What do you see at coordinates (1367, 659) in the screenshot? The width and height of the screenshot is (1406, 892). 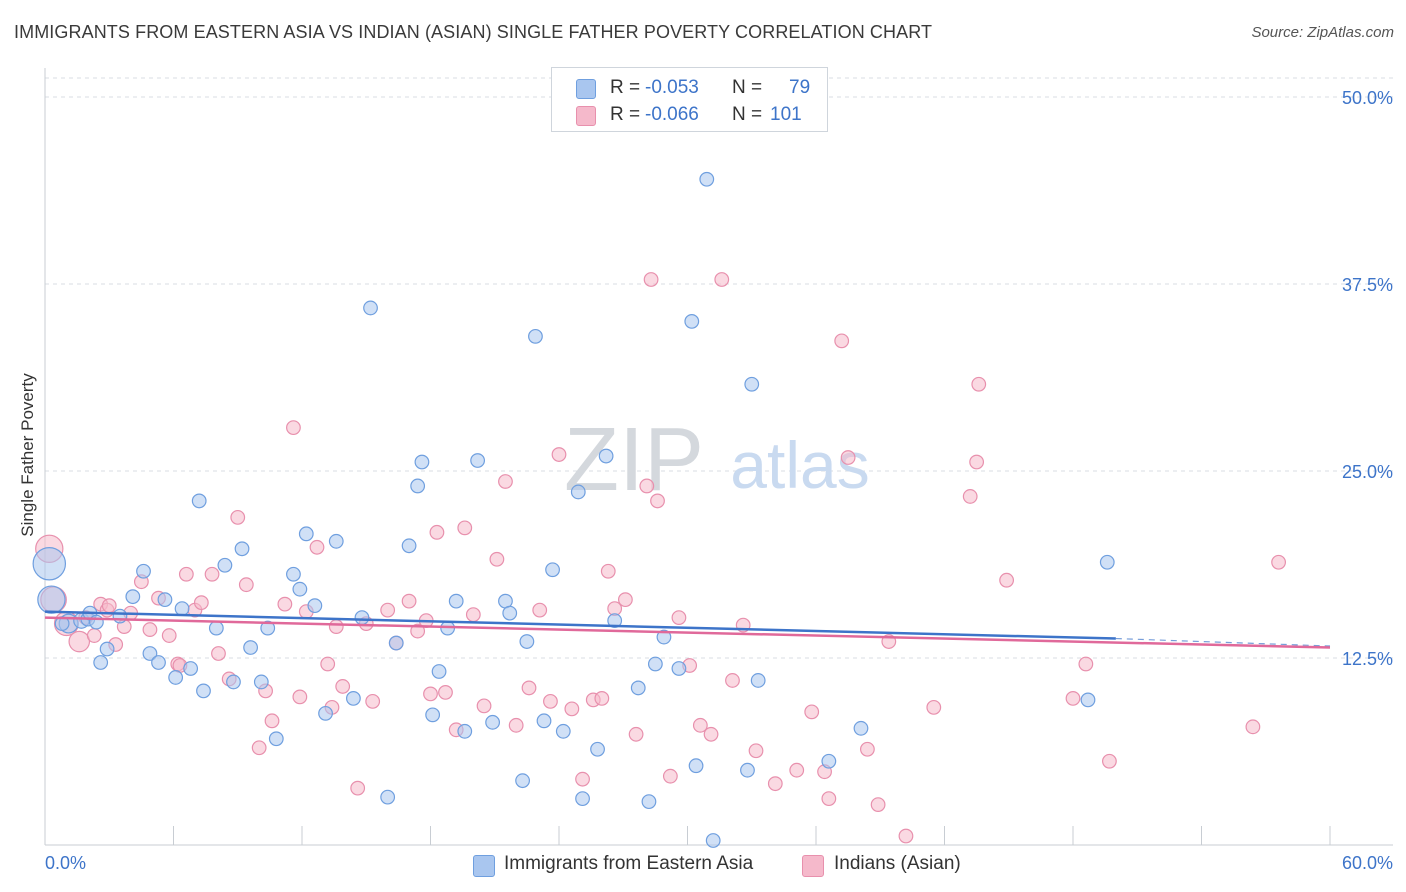 I see `y-tick-label: 12.5%` at bounding box center [1367, 659].